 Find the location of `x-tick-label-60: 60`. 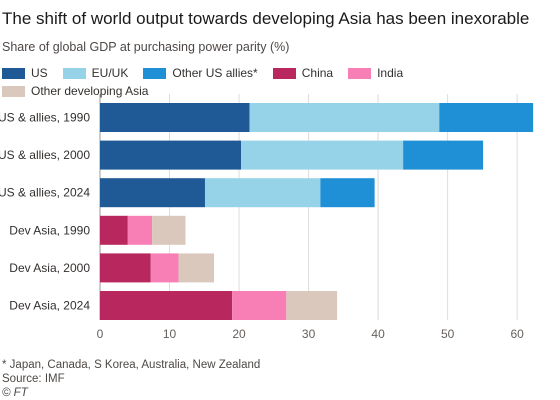

x-tick-label-60: 60 is located at coordinates (517, 334).